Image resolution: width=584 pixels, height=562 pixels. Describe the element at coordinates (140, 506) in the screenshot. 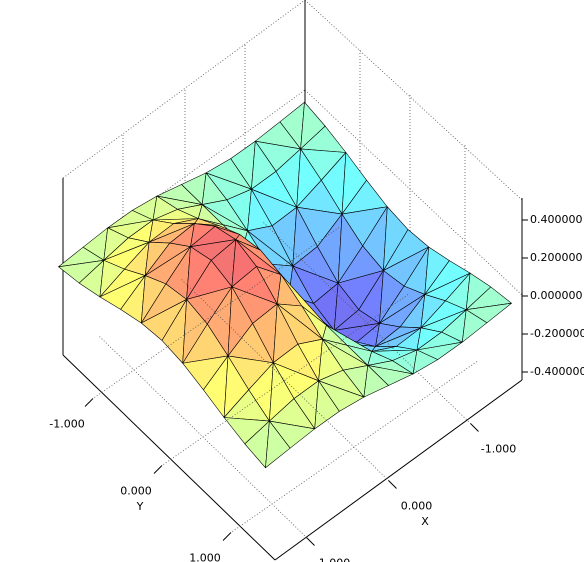

I see `y-axis-label: Y` at that location.